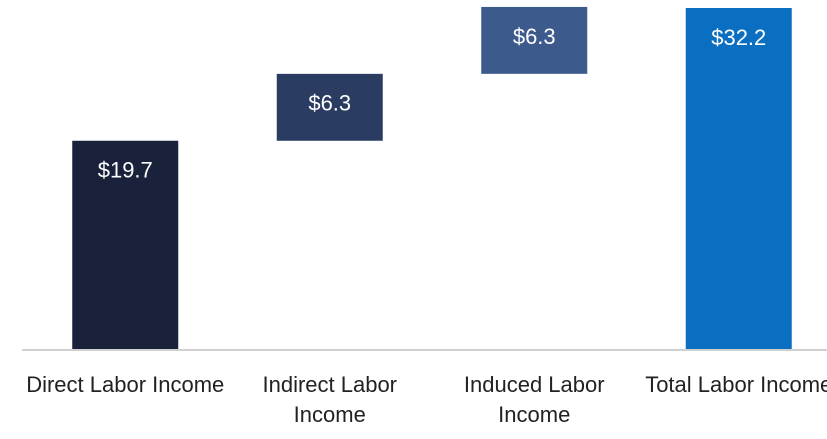  Describe the element at coordinates (534, 399) in the screenshot. I see `x-tick-label: Induced Labor Income` at that location.